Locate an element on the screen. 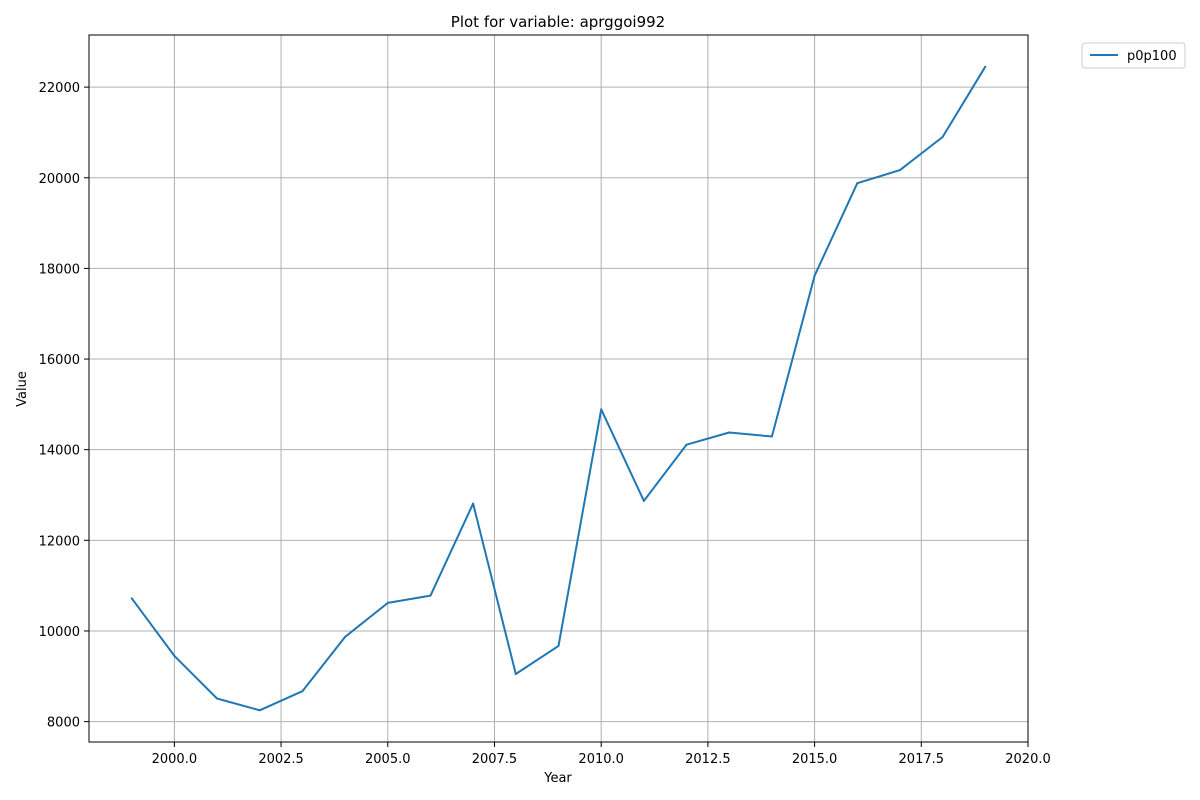  chart-title: Plot for variable: aprggoi992 is located at coordinates (558, 22).